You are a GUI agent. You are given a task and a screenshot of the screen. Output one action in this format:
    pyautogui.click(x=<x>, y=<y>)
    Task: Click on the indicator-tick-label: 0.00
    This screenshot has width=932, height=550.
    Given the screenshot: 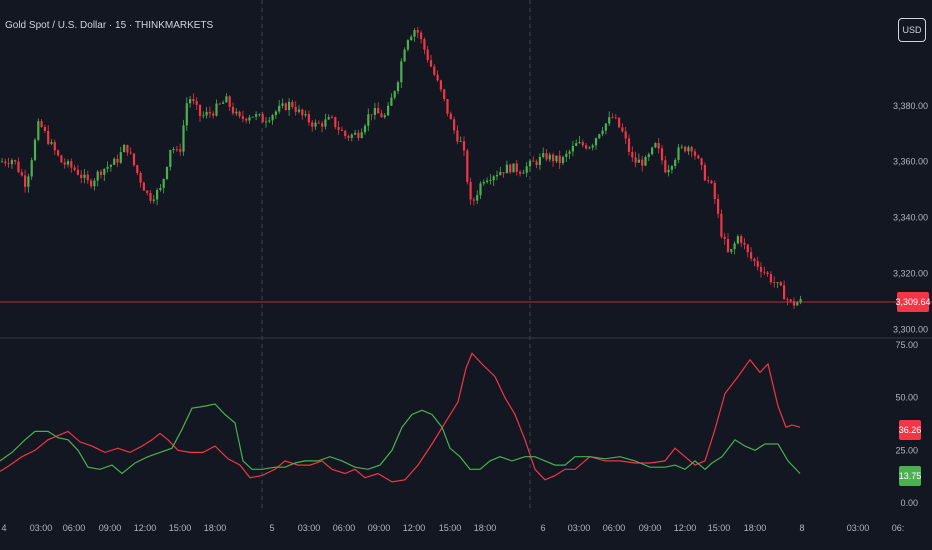 What is the action you would take?
    pyautogui.click(x=909, y=503)
    